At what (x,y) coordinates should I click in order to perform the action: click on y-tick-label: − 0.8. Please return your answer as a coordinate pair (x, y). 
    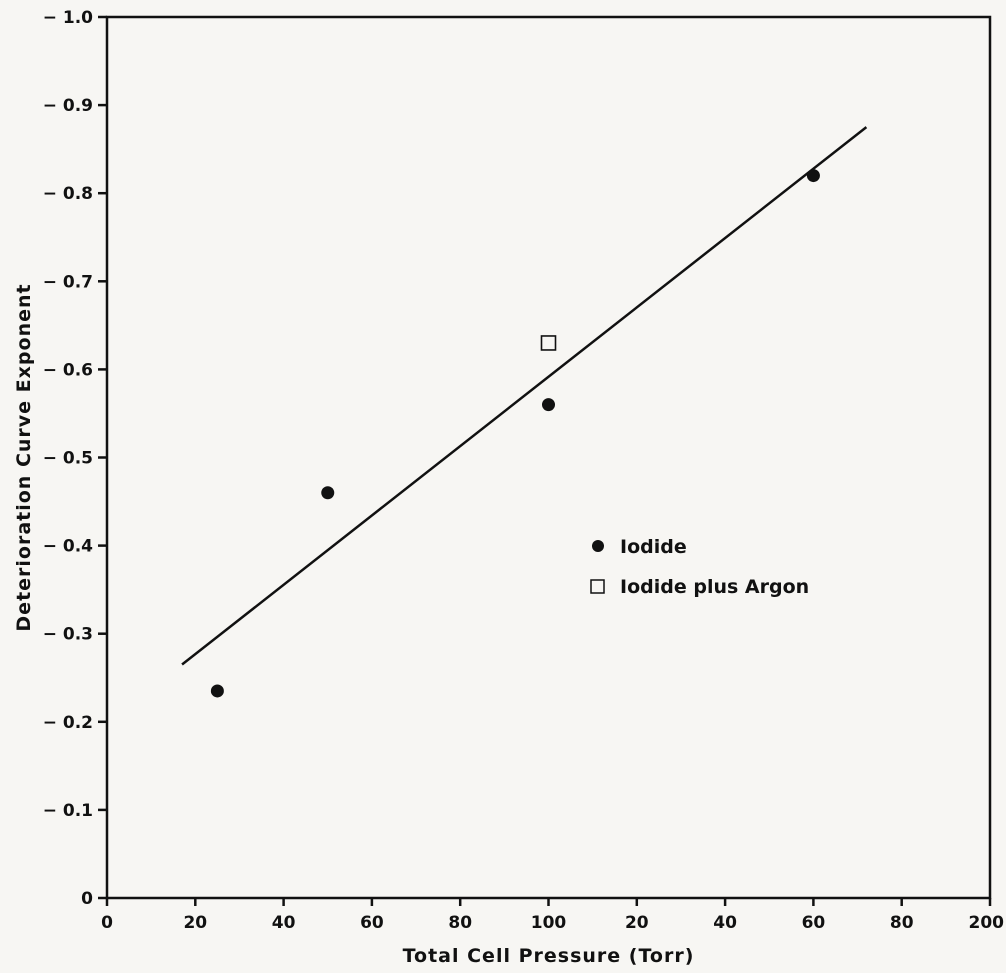
    Looking at the image, I should click on (68, 194).